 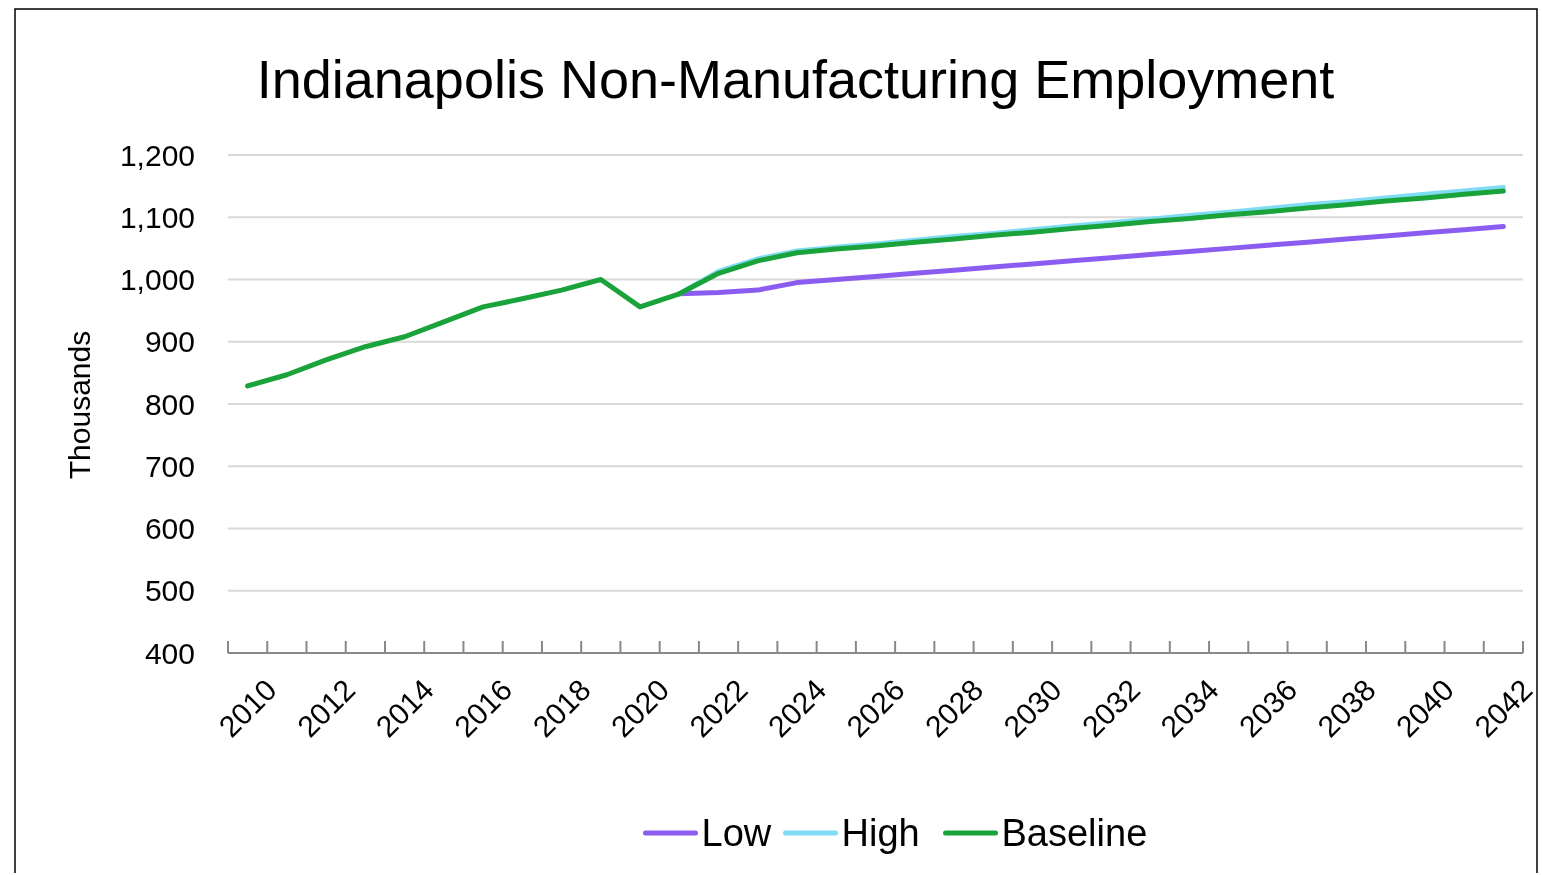 I want to click on y-axis-title: Thousands, so click(x=79, y=405).